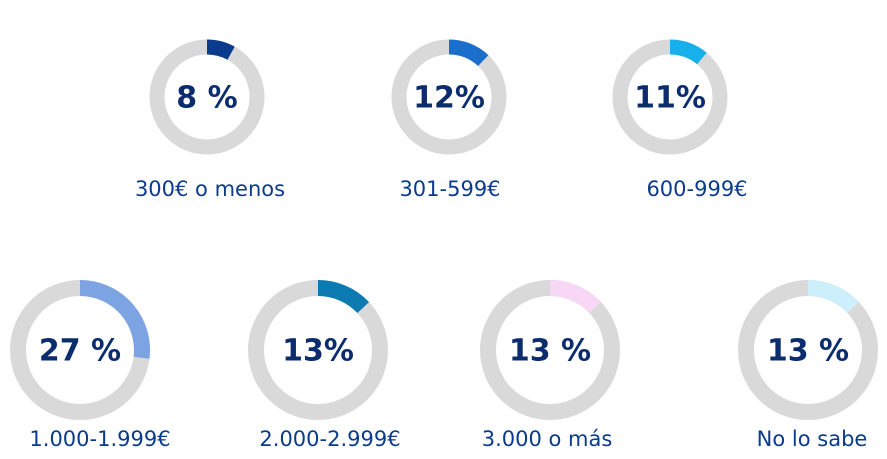 This screenshot has height=459, width=887. I want to click on category-label: No lo sabe, so click(812, 439).